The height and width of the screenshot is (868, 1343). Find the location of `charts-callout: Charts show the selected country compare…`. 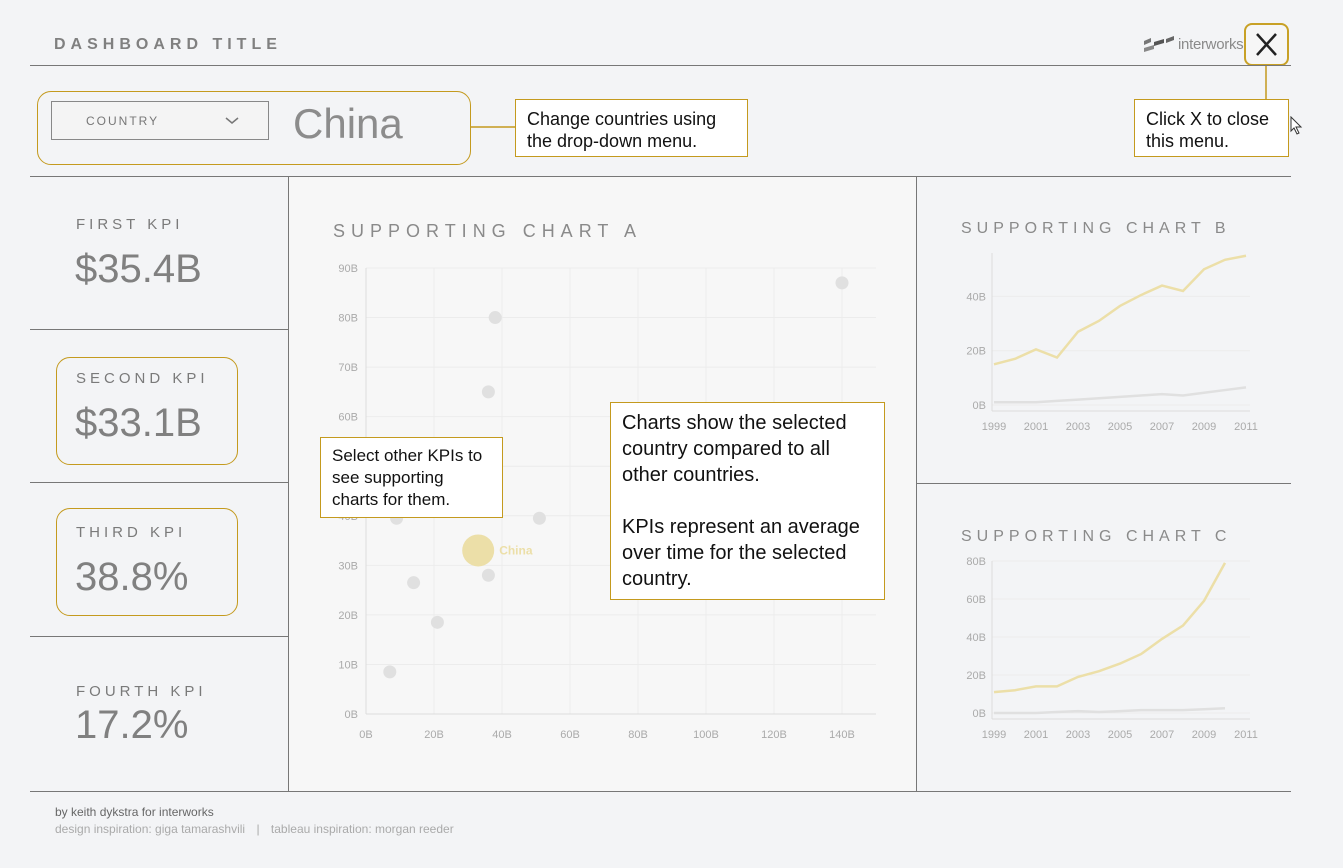

charts-callout: Charts show the selected country compare… is located at coordinates (747, 501).